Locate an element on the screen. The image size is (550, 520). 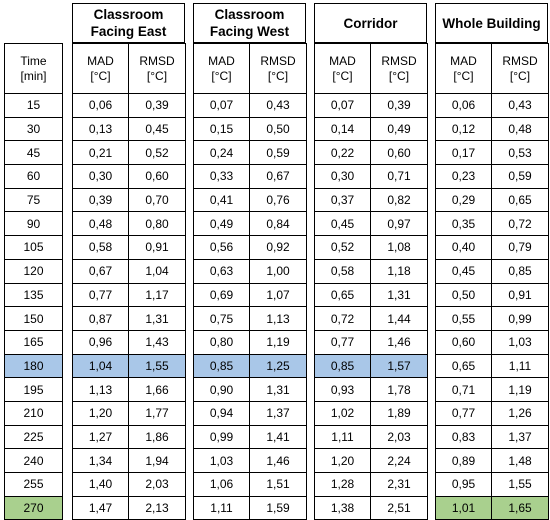
table-row: 1,03 1,46 is located at coordinates (250, 460).